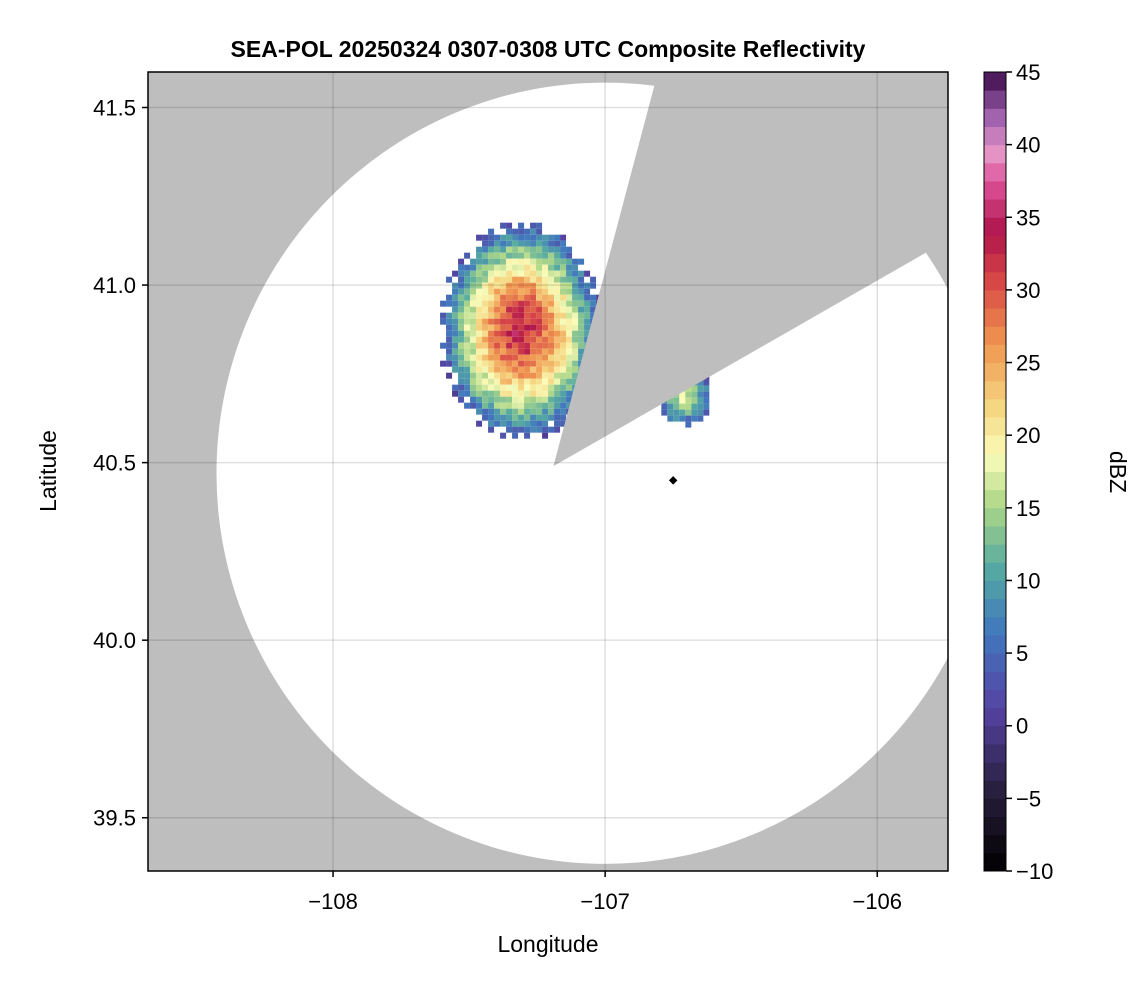 This screenshot has width=1146, height=990. What do you see at coordinates (1028, 363) in the screenshot?
I see `colorbar-tick-label: 25` at bounding box center [1028, 363].